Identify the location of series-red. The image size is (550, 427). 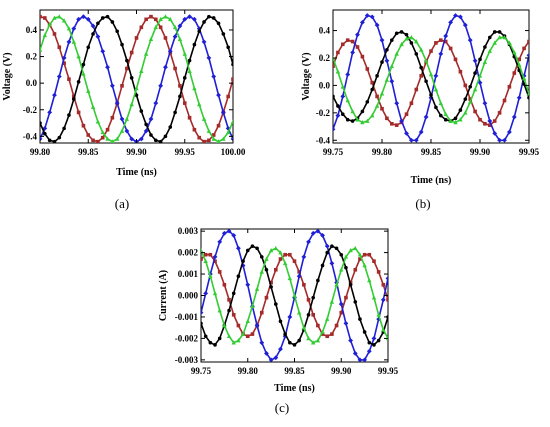
(294, 295).